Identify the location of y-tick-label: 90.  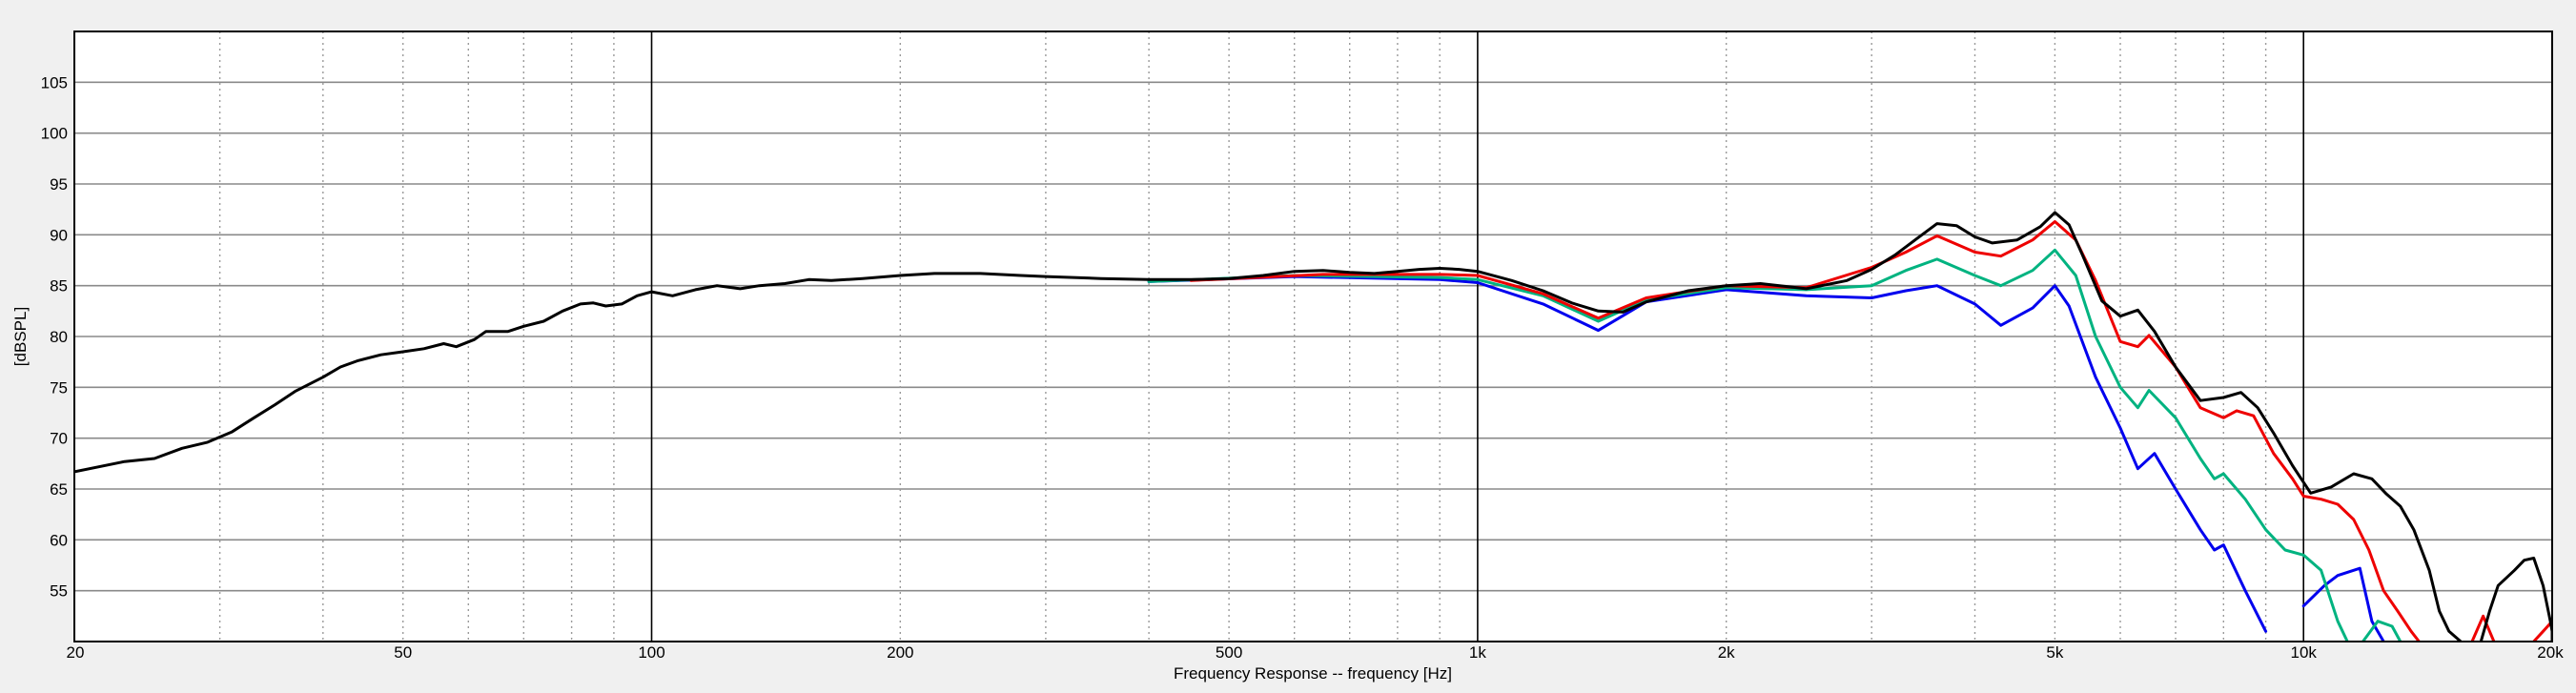
(59, 235).